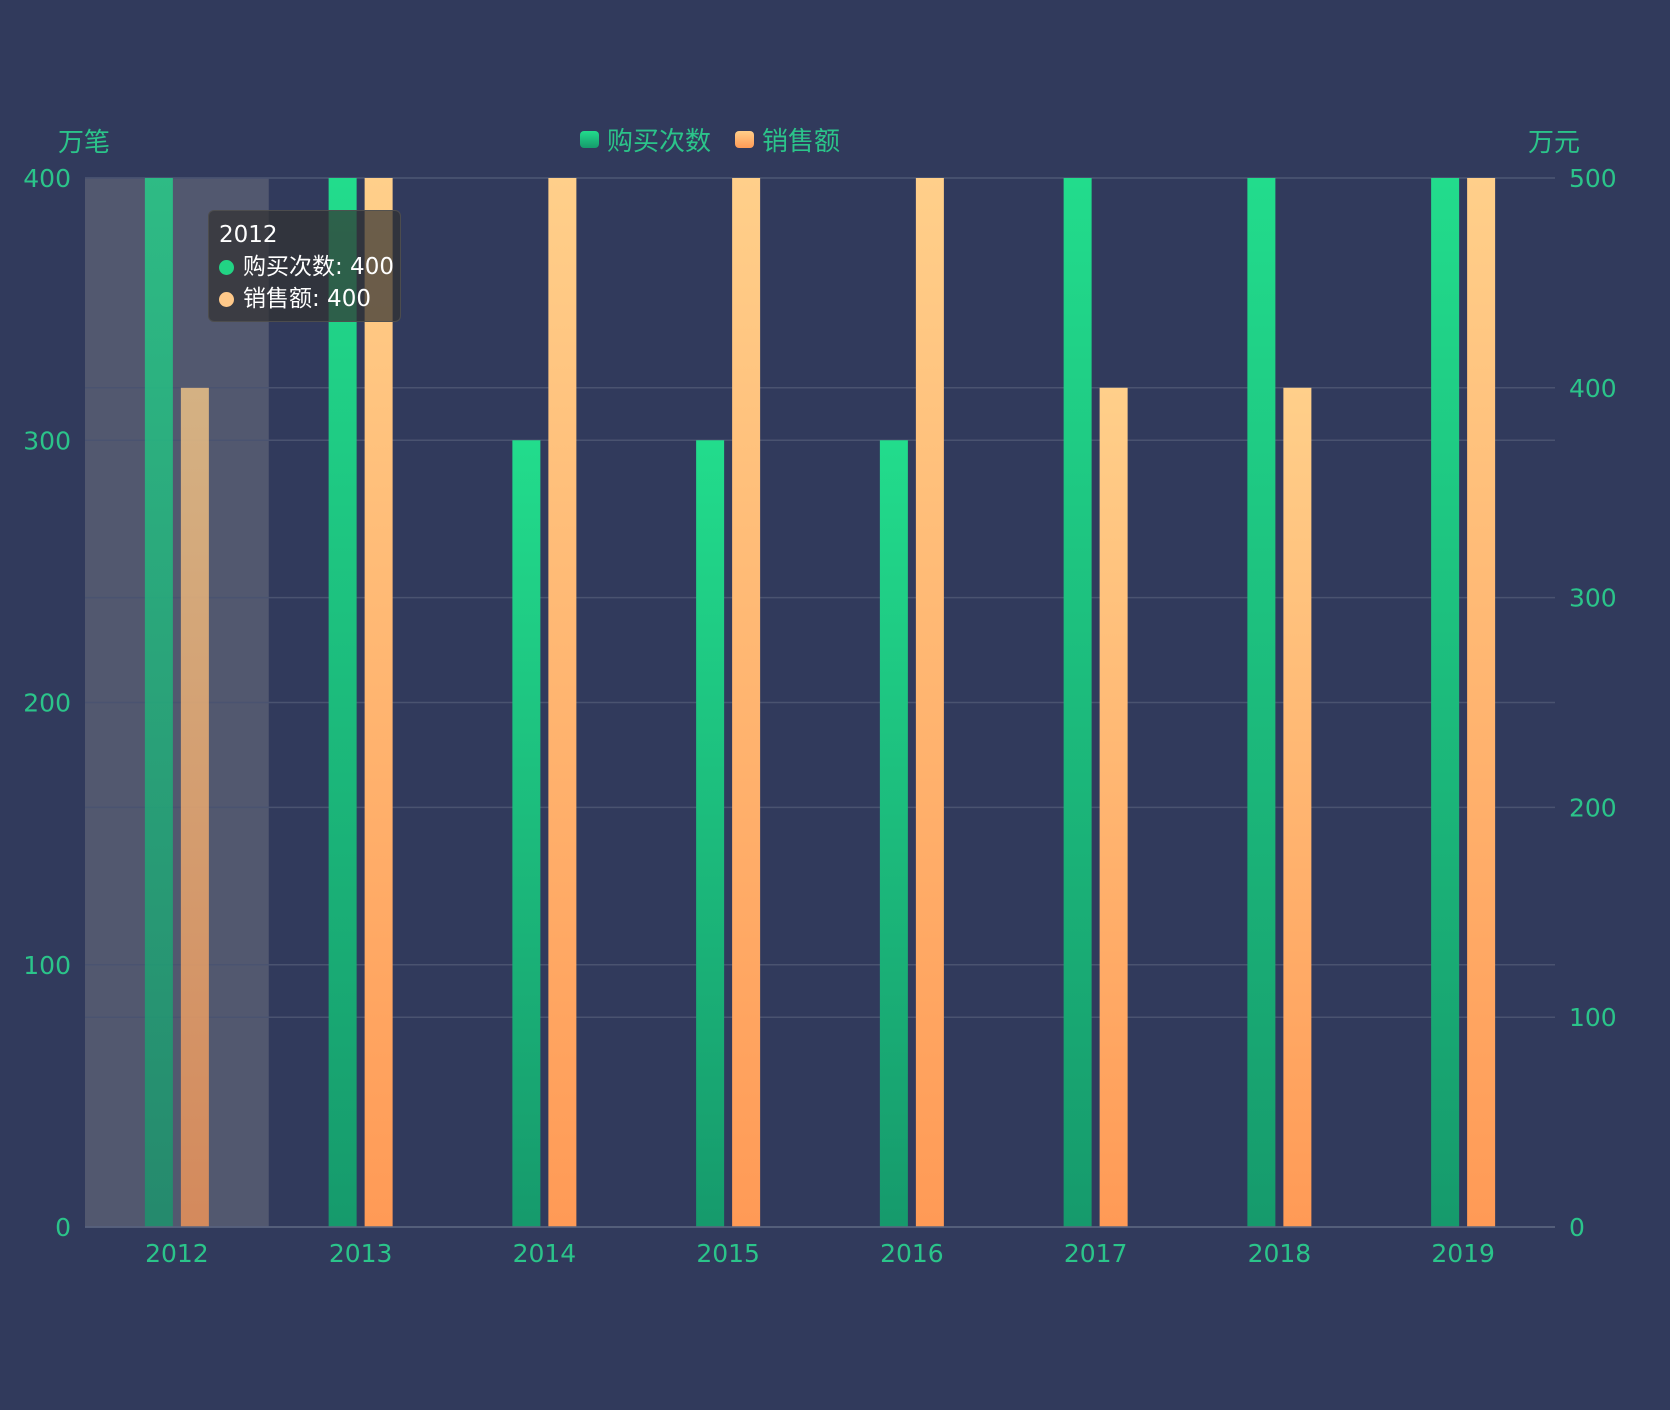 Image resolution: width=1670 pixels, height=1410 pixels. I want to click on x-tick-label-2014: 2014, so click(545, 1253).